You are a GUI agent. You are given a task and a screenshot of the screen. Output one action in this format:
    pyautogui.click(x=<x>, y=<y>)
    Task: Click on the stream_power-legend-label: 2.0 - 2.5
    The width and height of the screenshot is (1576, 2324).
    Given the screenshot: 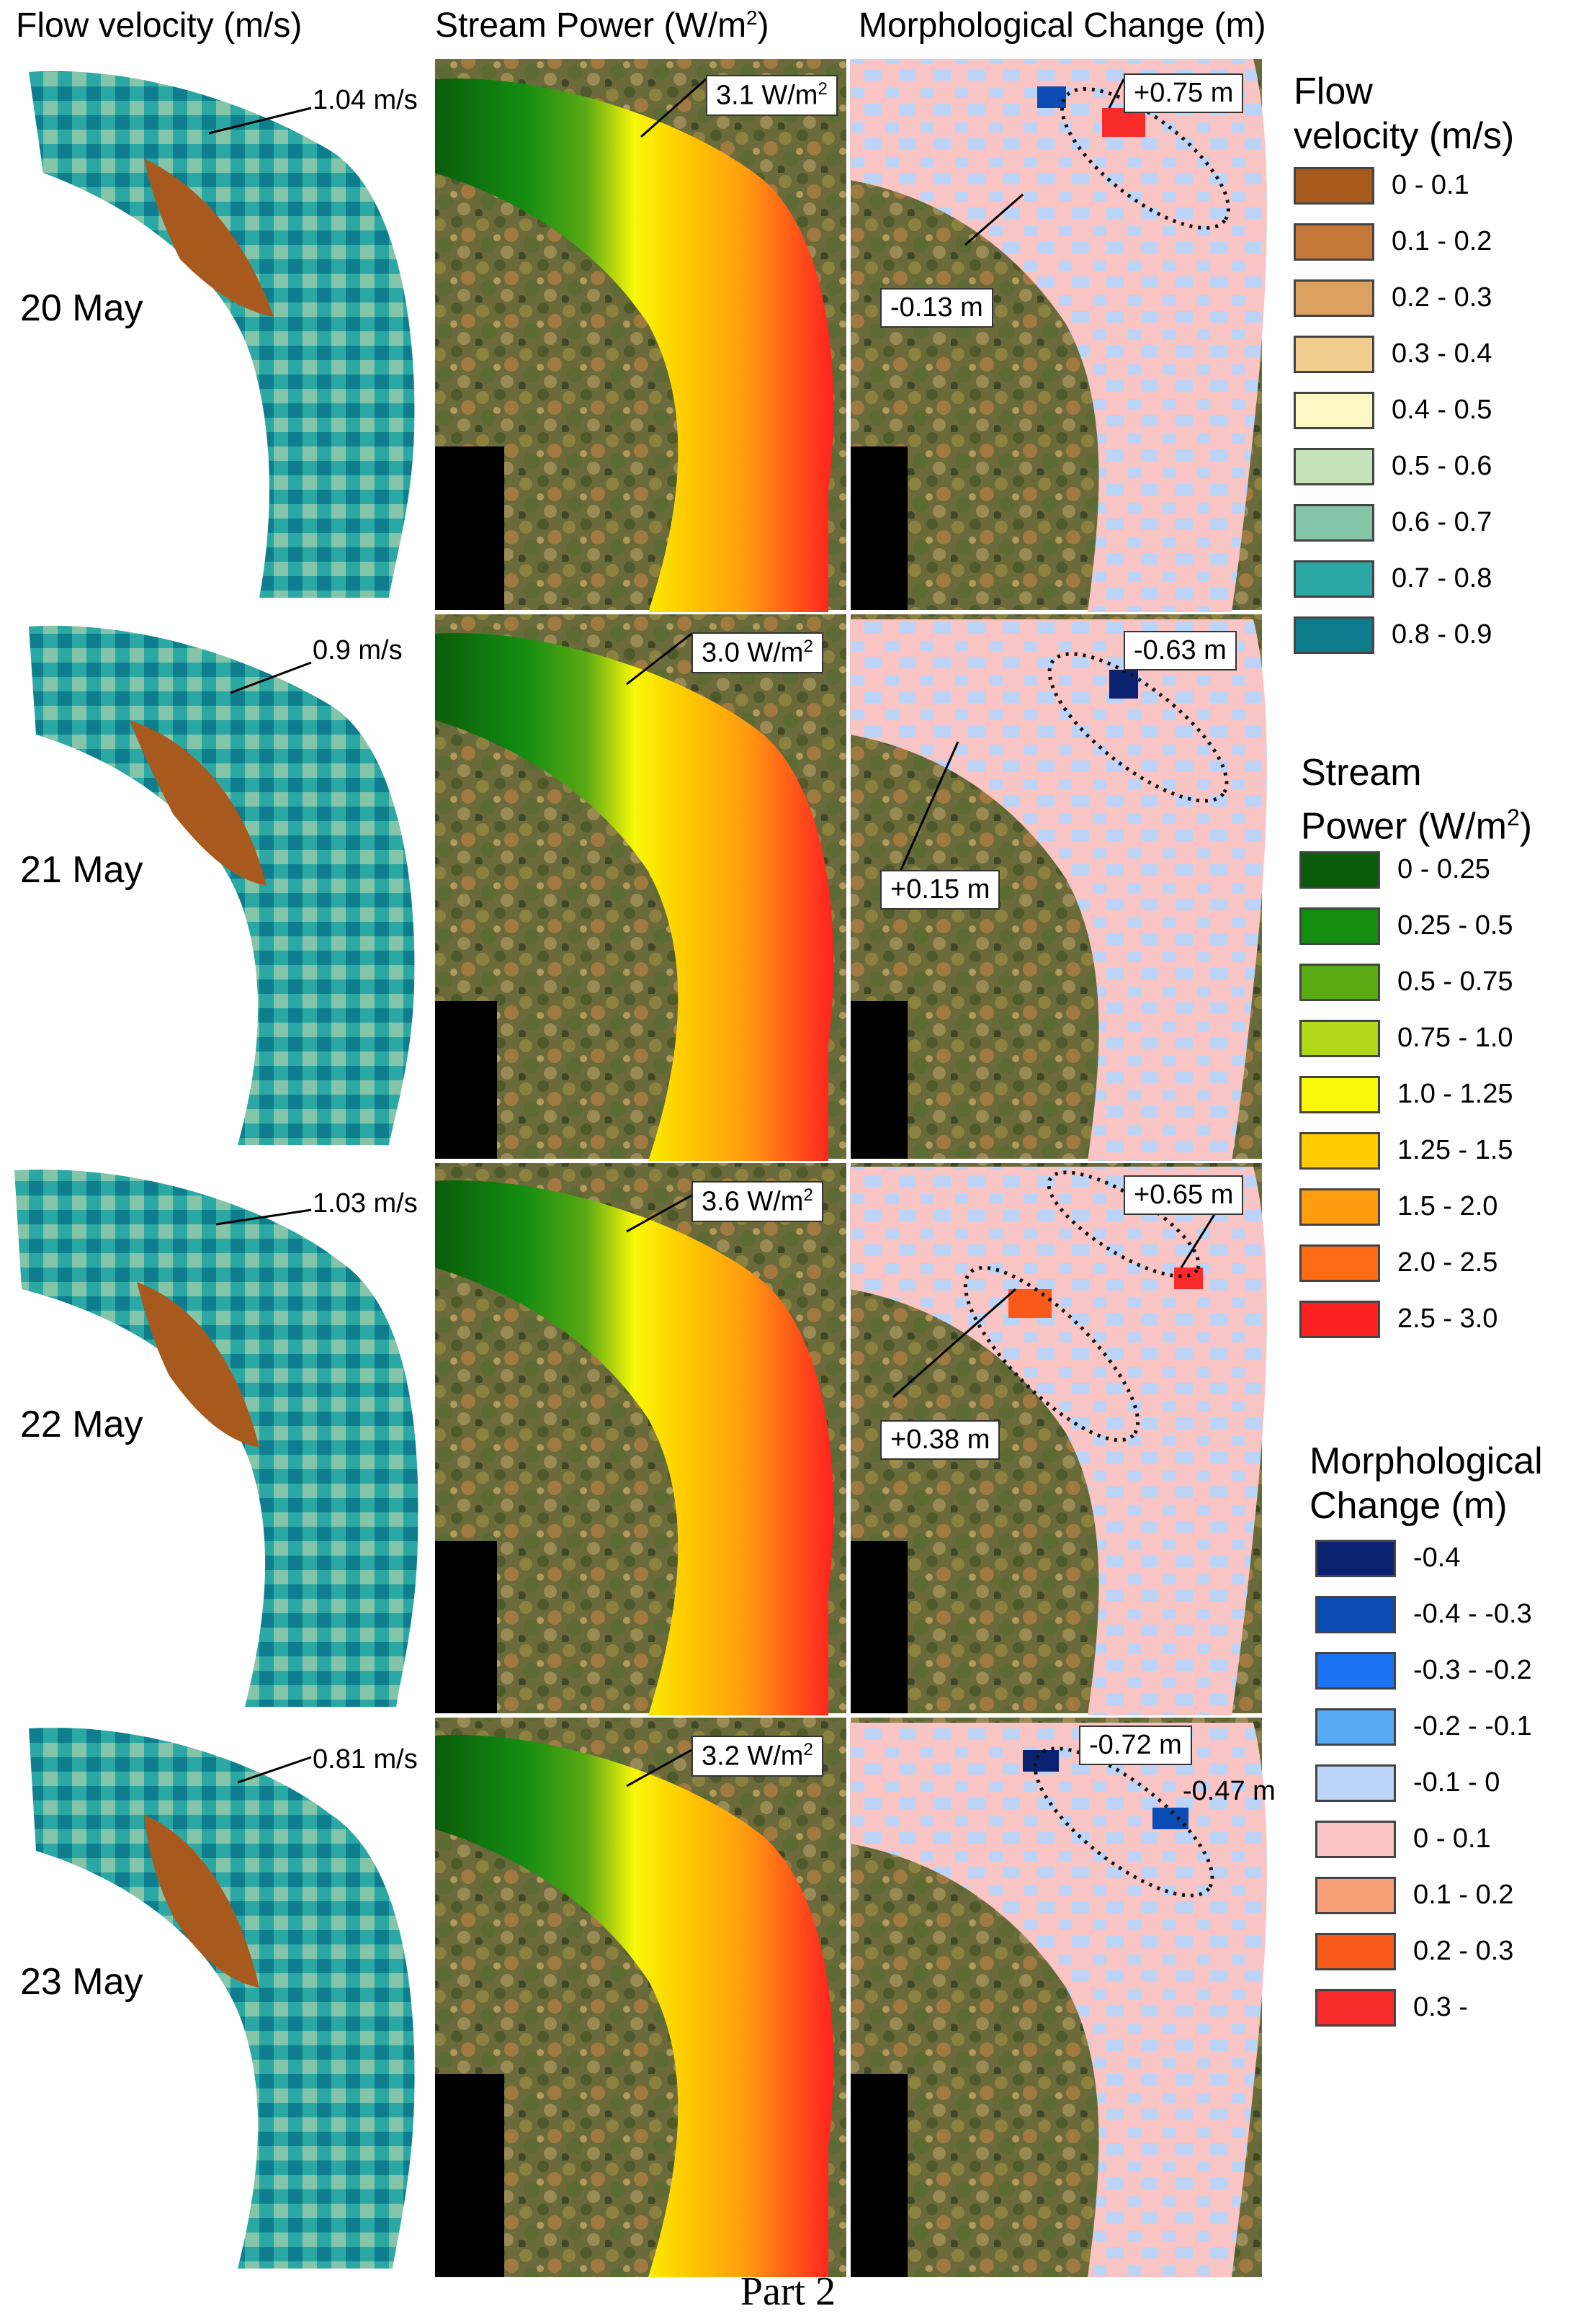 What is the action you would take?
    pyautogui.click(x=1448, y=1262)
    